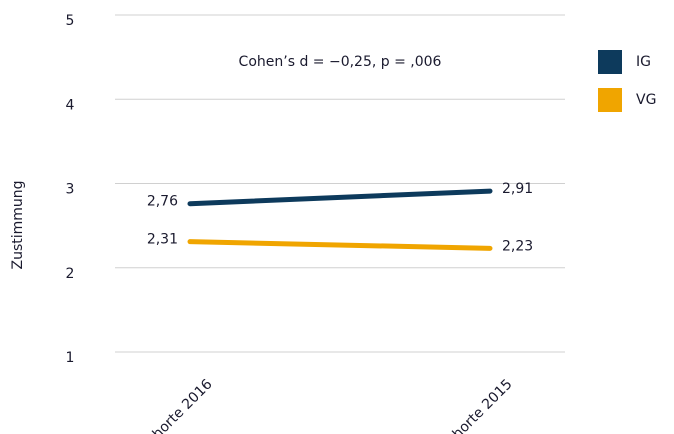 This screenshot has height=434, width=674. Describe the element at coordinates (162, 202) in the screenshot. I see `data-label: 2,76` at that location.